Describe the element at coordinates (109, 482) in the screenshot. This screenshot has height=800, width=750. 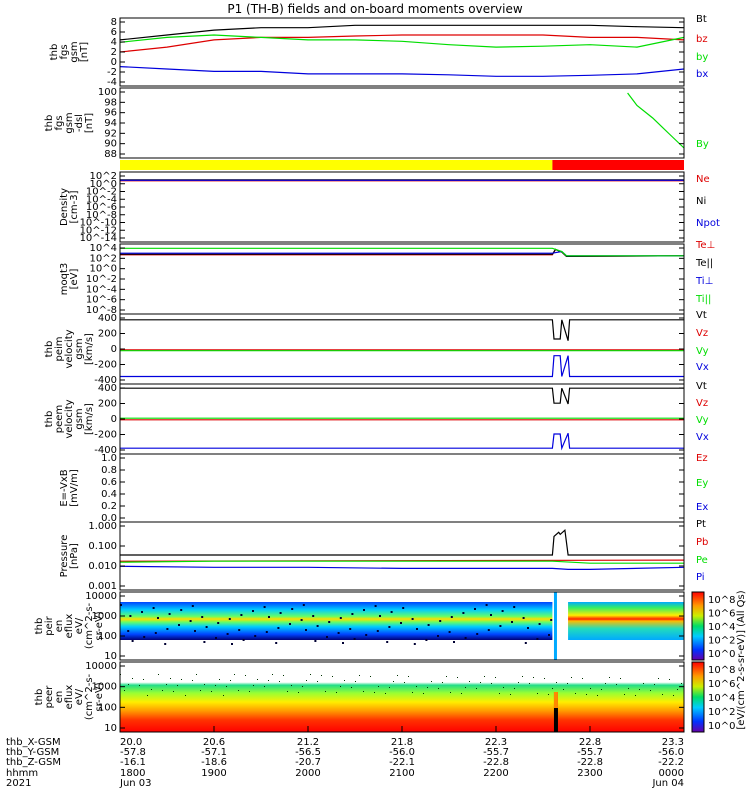
I see `y-tick-label: 0.6` at that location.